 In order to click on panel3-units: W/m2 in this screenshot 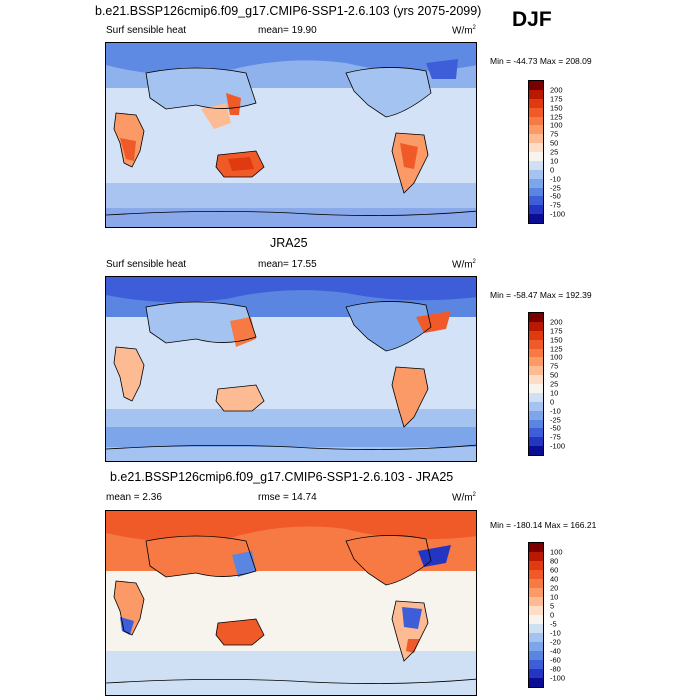, I will do `click(464, 498)`.